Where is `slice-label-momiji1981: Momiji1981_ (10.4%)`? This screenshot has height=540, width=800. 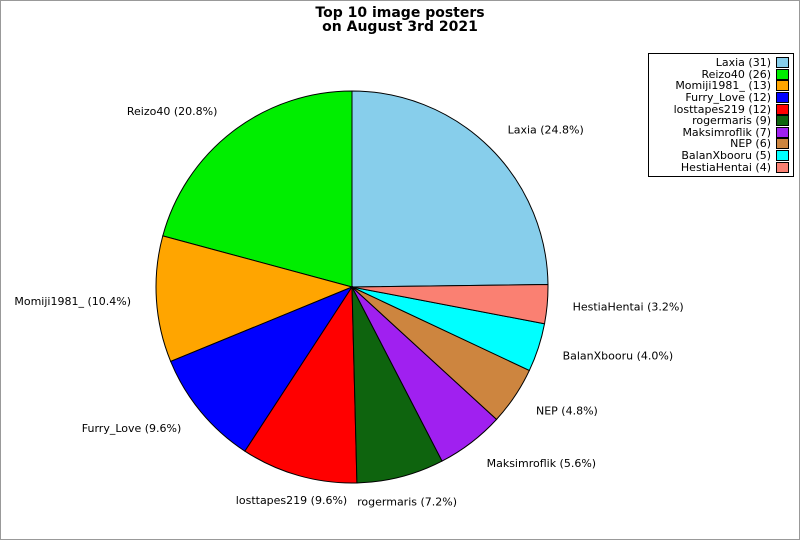 slice-label-momiji1981: Momiji1981_ (10.4%) is located at coordinates (72, 301).